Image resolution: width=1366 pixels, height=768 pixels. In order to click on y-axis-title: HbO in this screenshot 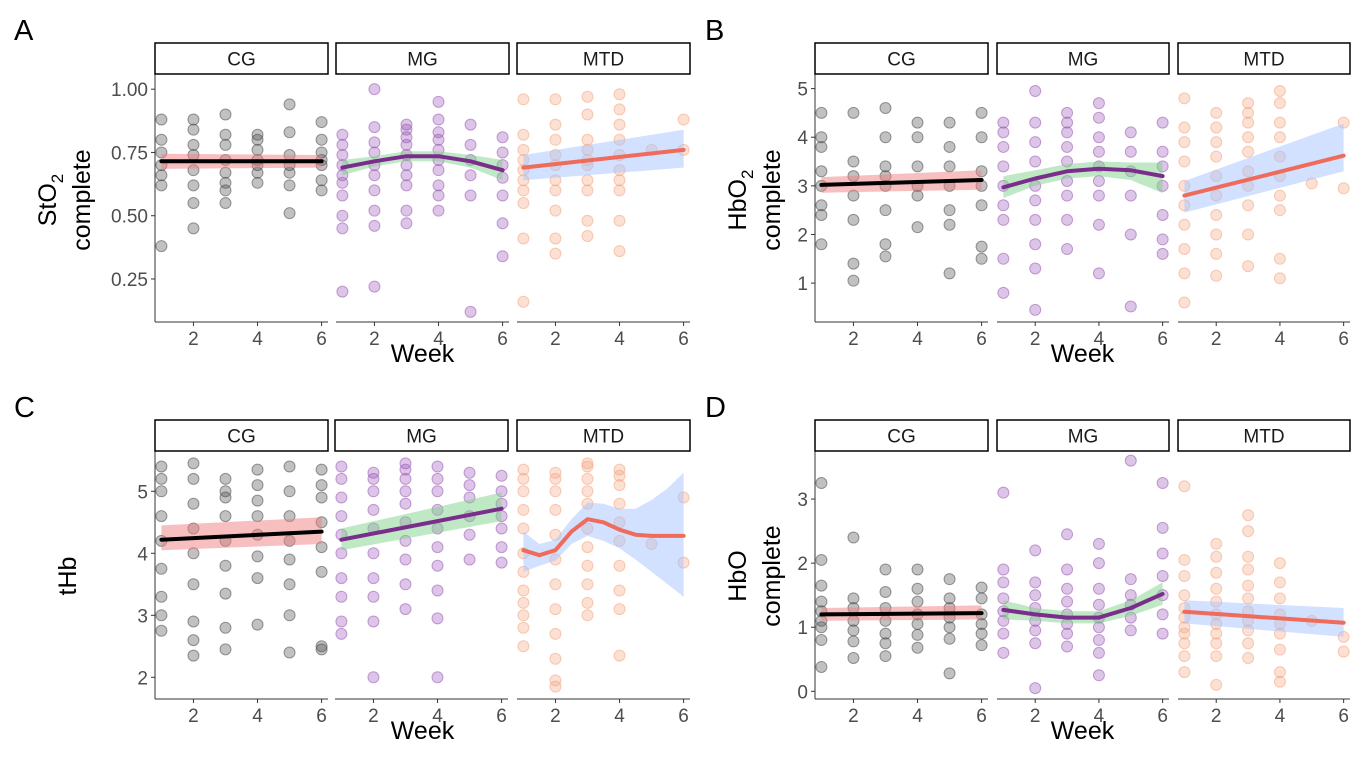, I will do `click(738, 575)`.